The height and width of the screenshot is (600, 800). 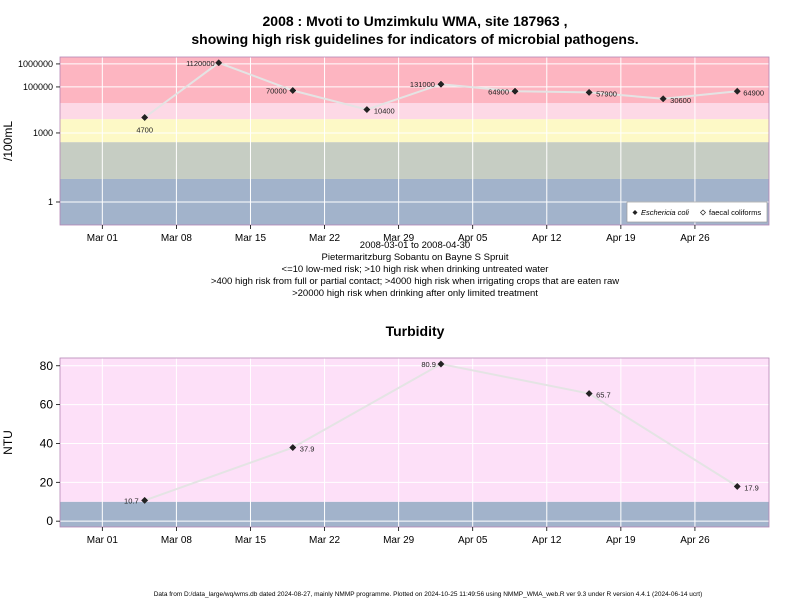 I want to click on legend-marker-ecoli, so click(x=635, y=212).